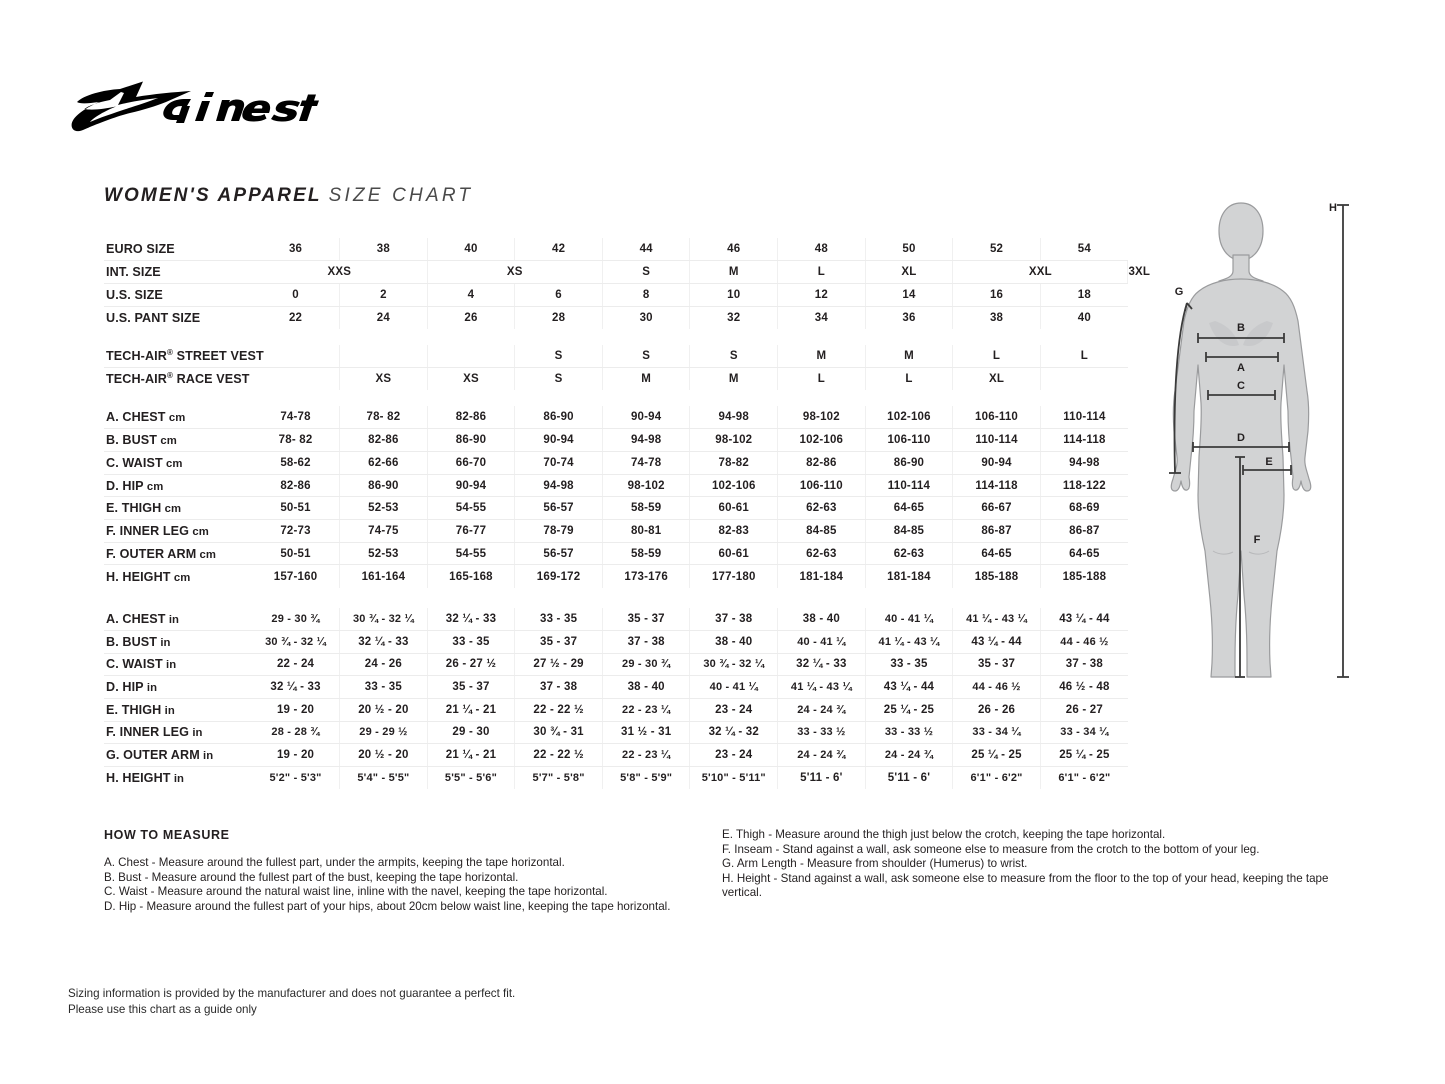  What do you see at coordinates (178, 272) in the screenshot?
I see `row-label: INT. SIZE` at bounding box center [178, 272].